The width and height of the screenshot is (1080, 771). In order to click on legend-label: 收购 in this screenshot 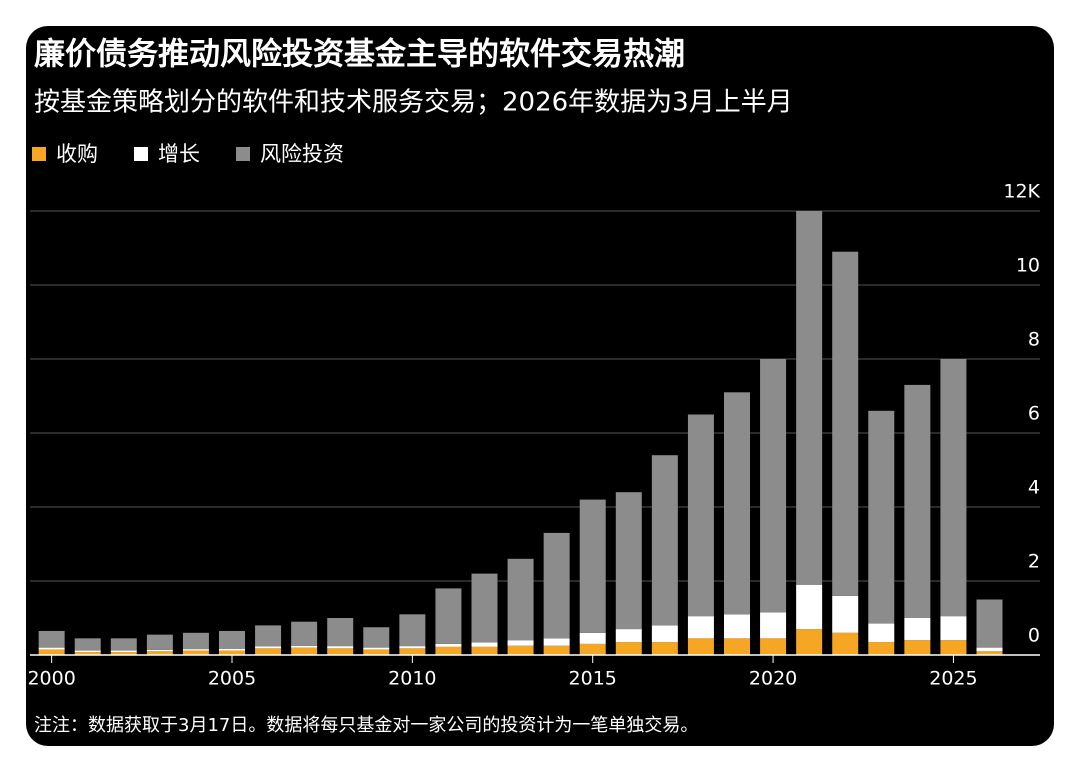, I will do `click(77, 154)`.